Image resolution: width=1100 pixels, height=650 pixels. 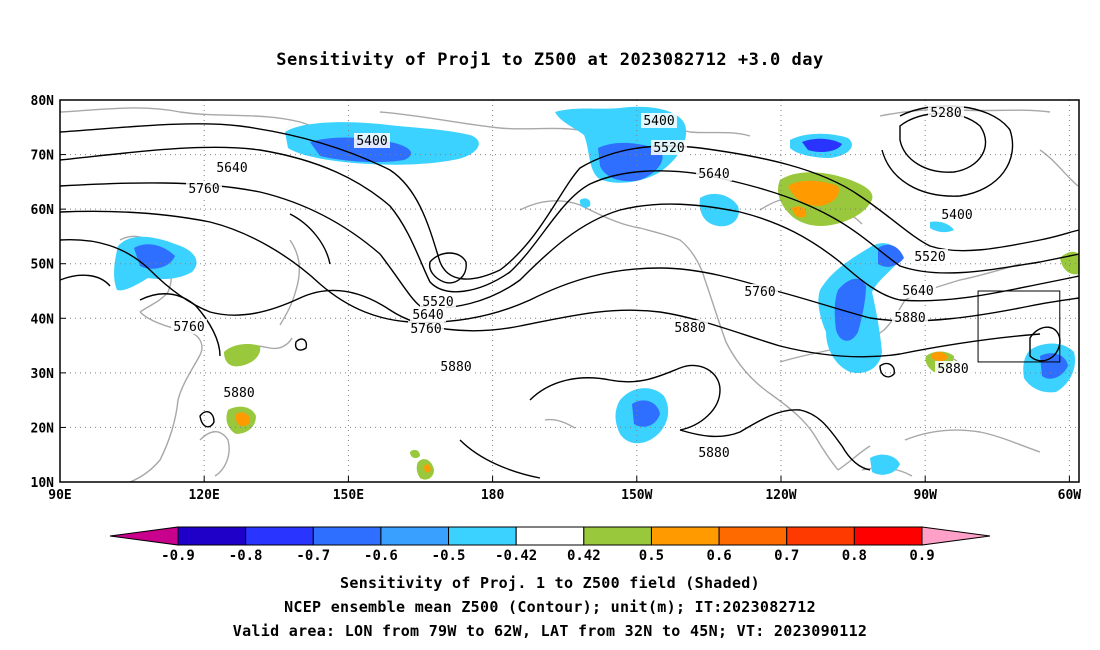 What do you see at coordinates (1019, 326) in the screenshot?
I see `valid-area-box` at bounding box center [1019, 326].